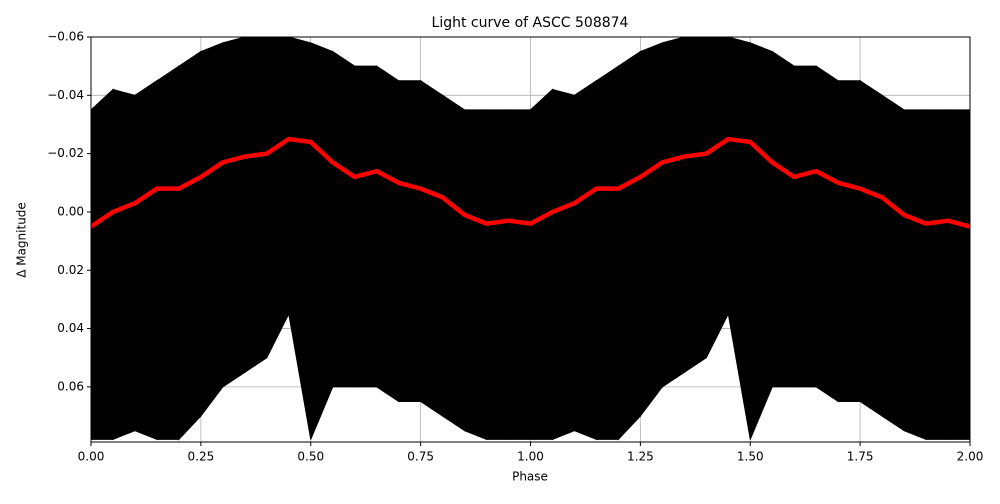  Describe the element at coordinates (65, 153) in the screenshot. I see `y-tick-label: −0.02` at that location.